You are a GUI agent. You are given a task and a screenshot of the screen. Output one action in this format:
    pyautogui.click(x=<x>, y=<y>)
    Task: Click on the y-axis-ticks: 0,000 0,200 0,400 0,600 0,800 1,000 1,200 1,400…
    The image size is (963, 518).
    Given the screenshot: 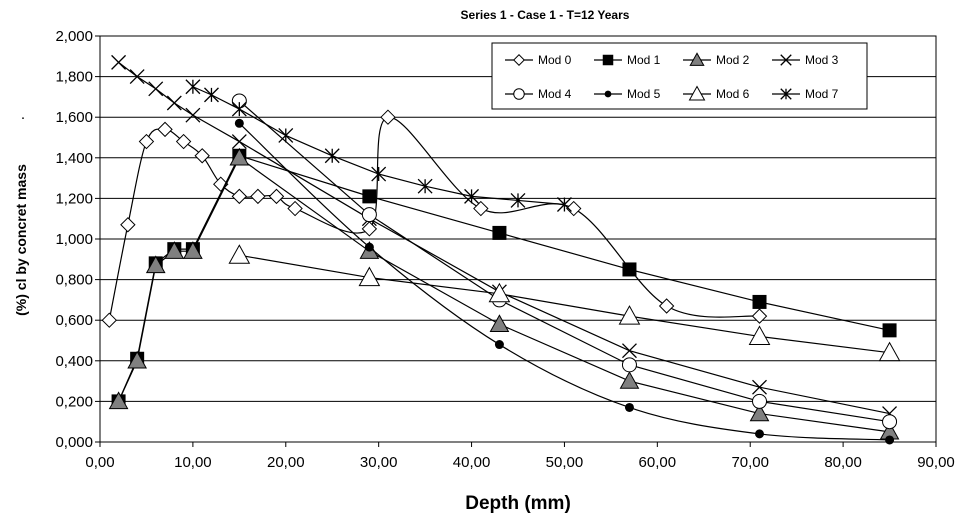 What is the action you would take?
    pyautogui.click(x=77, y=239)
    